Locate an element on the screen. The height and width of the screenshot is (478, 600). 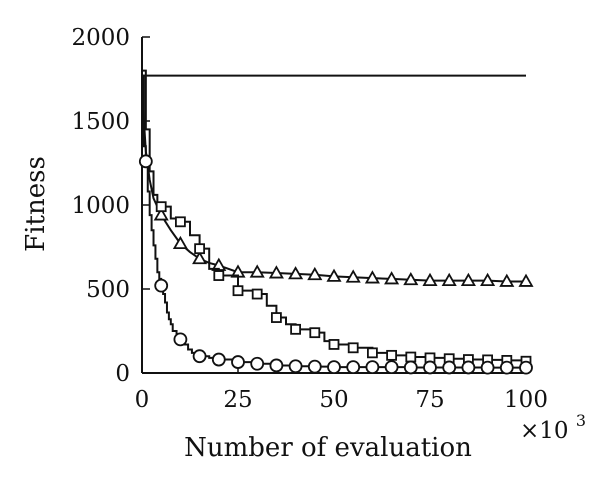
y-tick-label: 1500 is located at coordinates (100, 122).